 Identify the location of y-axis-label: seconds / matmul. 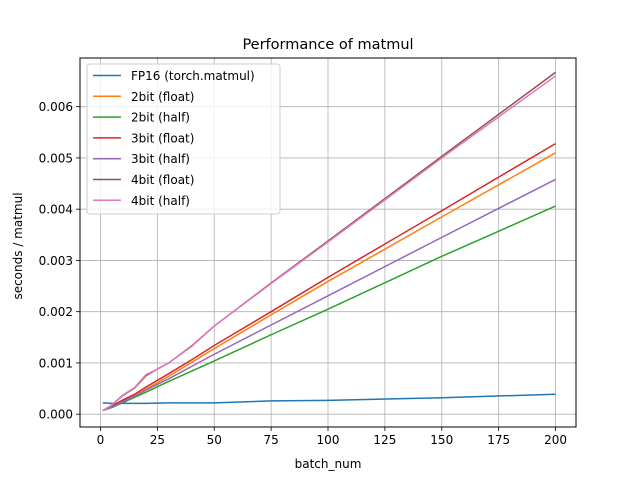
(18, 245).